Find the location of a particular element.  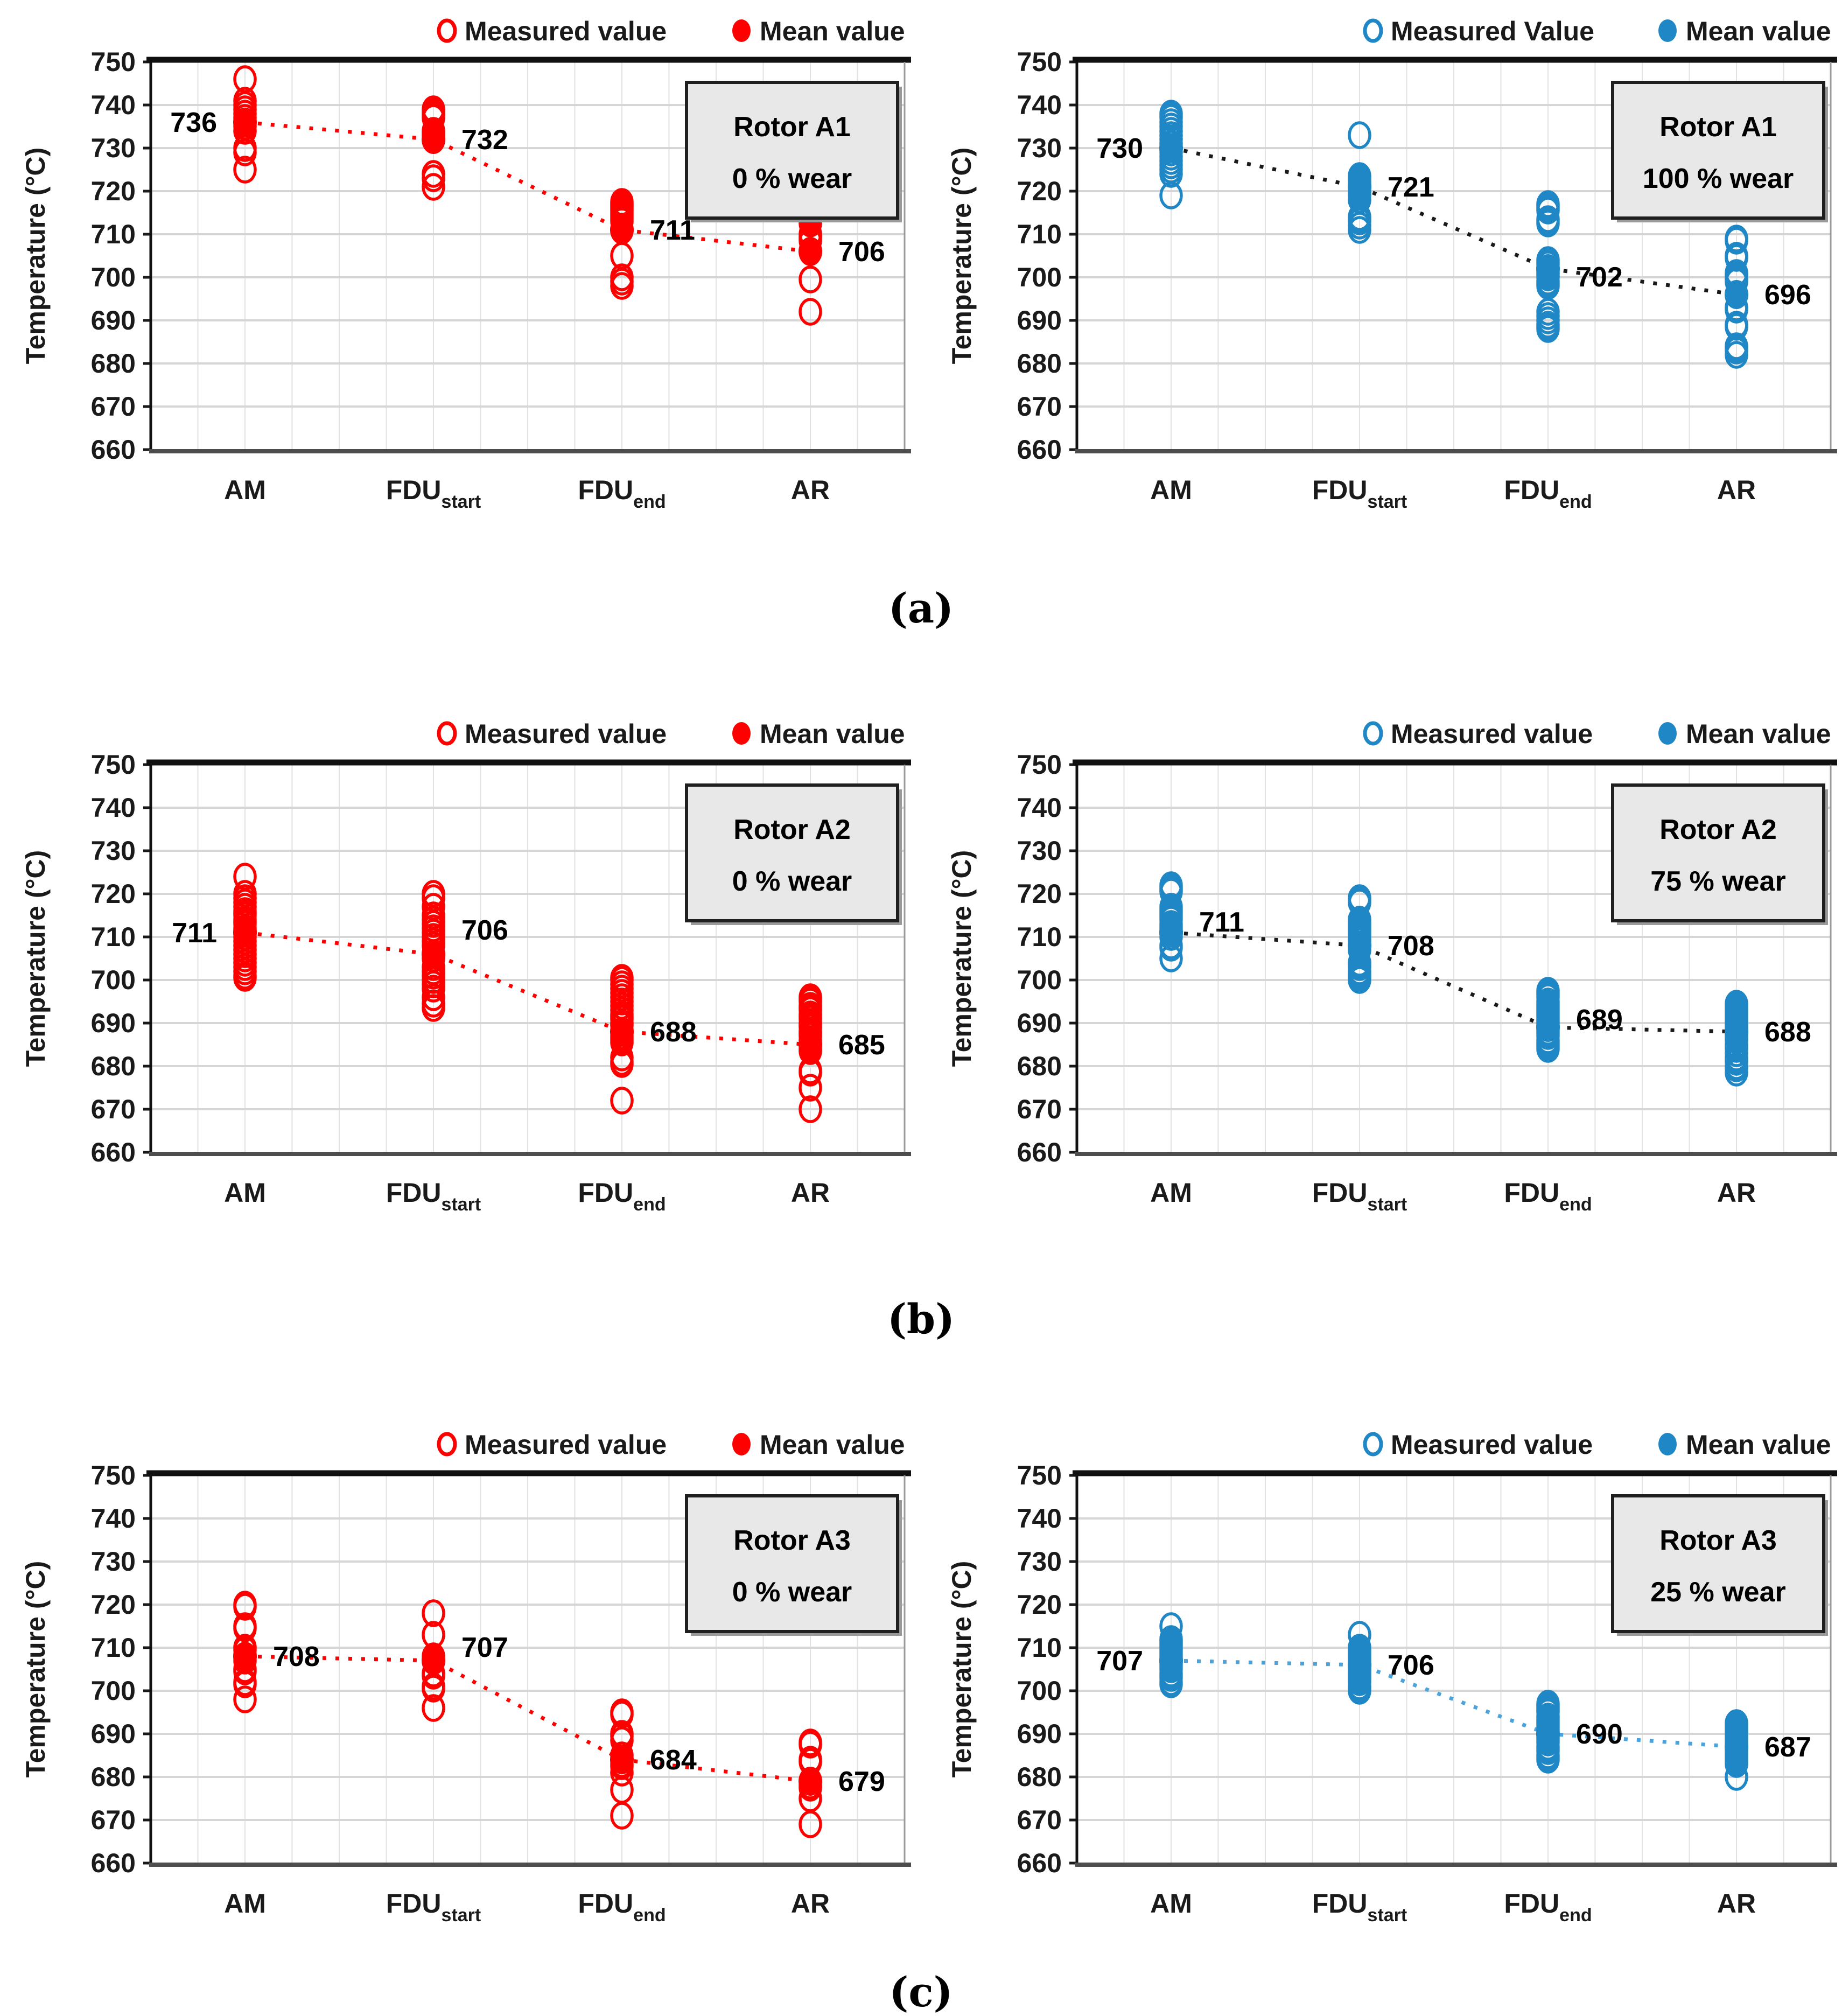

y-tick-label: 710 is located at coordinates (1039, 937).